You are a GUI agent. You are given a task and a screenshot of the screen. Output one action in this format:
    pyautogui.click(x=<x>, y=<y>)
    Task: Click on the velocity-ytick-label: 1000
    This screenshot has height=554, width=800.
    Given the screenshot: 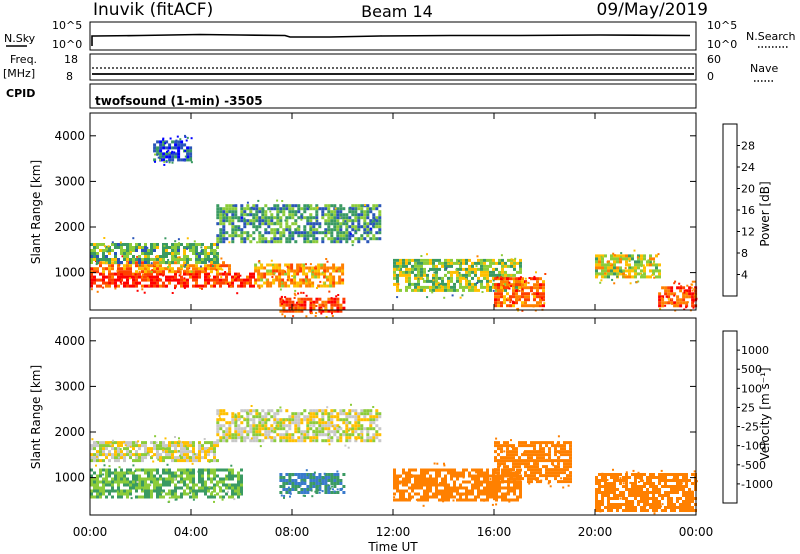 What is the action you would take?
    pyautogui.click(x=69, y=478)
    